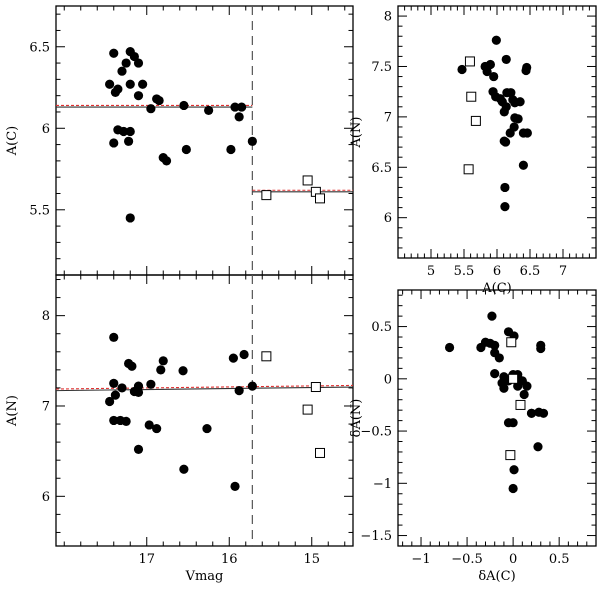  What do you see at coordinates (229, 559) in the screenshot?
I see `x-tick-label: 16` at bounding box center [229, 559].